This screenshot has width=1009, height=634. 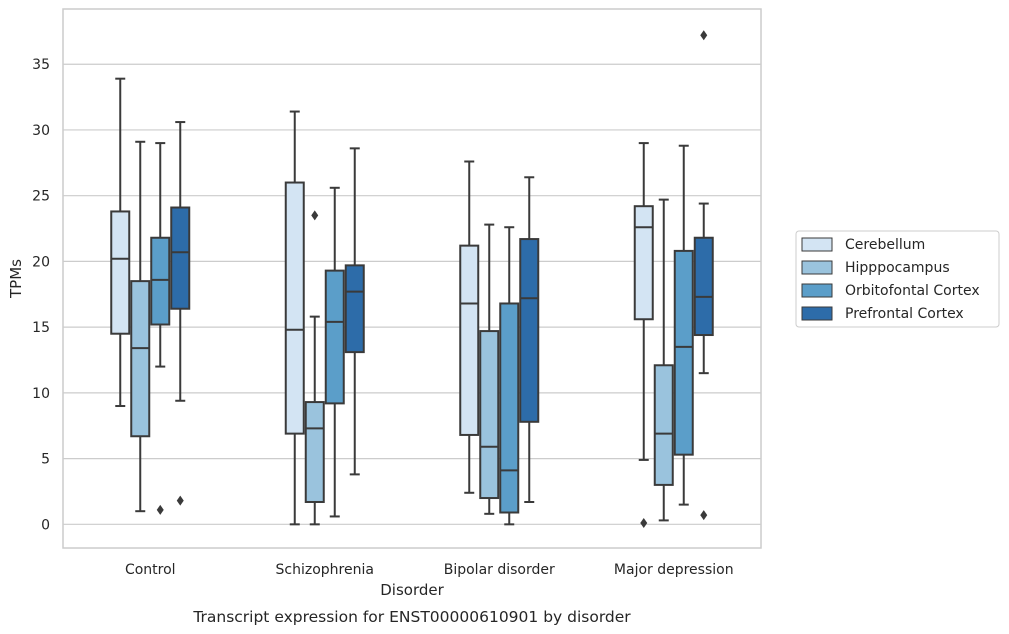 What do you see at coordinates (41, 394) in the screenshot?
I see `y-tick-label: 10` at bounding box center [41, 394].